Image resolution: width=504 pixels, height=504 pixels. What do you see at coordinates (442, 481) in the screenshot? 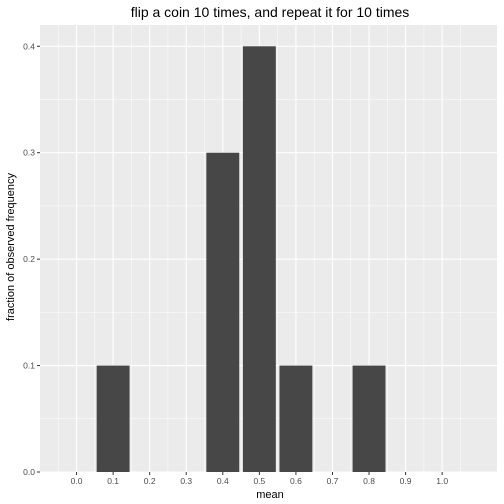
I see `x-tick-label: 1.0` at bounding box center [442, 481].